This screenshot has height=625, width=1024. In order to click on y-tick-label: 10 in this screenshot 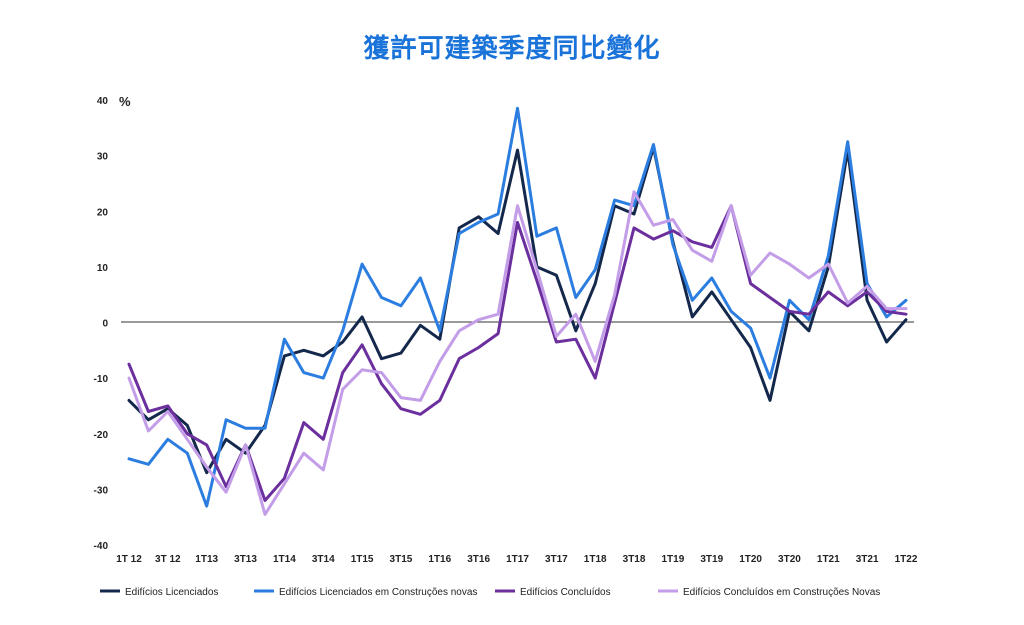, I will do `click(103, 268)`.